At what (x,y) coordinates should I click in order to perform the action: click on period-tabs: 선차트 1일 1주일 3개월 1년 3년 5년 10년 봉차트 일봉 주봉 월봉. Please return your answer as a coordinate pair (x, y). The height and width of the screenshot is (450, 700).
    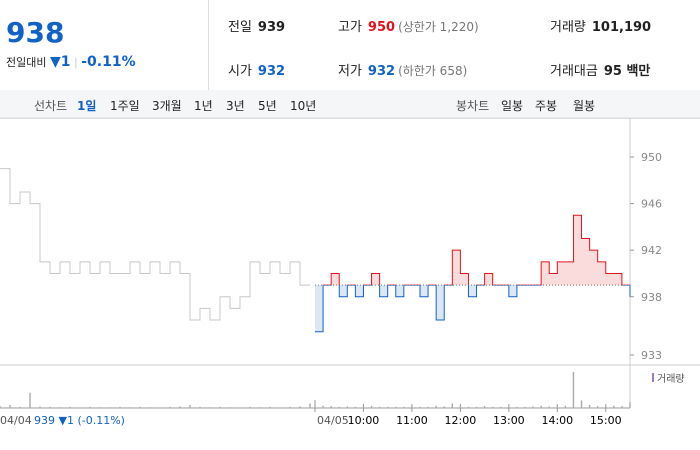
    Looking at the image, I should click on (350, 104).